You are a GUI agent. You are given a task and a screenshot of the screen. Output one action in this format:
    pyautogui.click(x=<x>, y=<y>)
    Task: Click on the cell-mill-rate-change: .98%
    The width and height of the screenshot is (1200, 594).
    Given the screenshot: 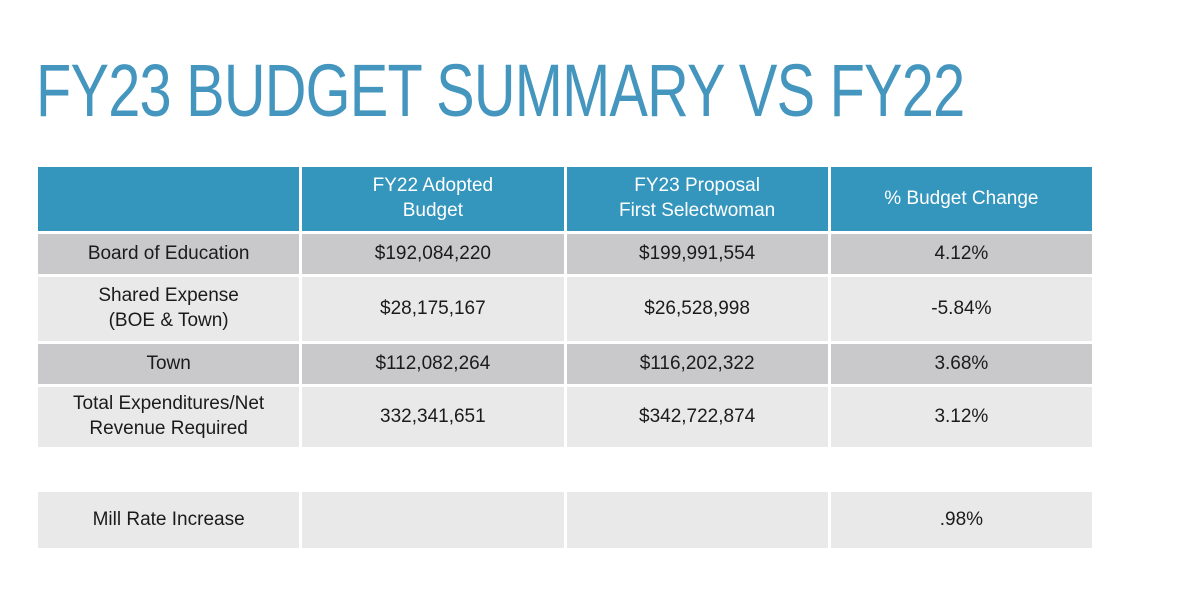 What is the action you would take?
    pyautogui.click(x=961, y=520)
    